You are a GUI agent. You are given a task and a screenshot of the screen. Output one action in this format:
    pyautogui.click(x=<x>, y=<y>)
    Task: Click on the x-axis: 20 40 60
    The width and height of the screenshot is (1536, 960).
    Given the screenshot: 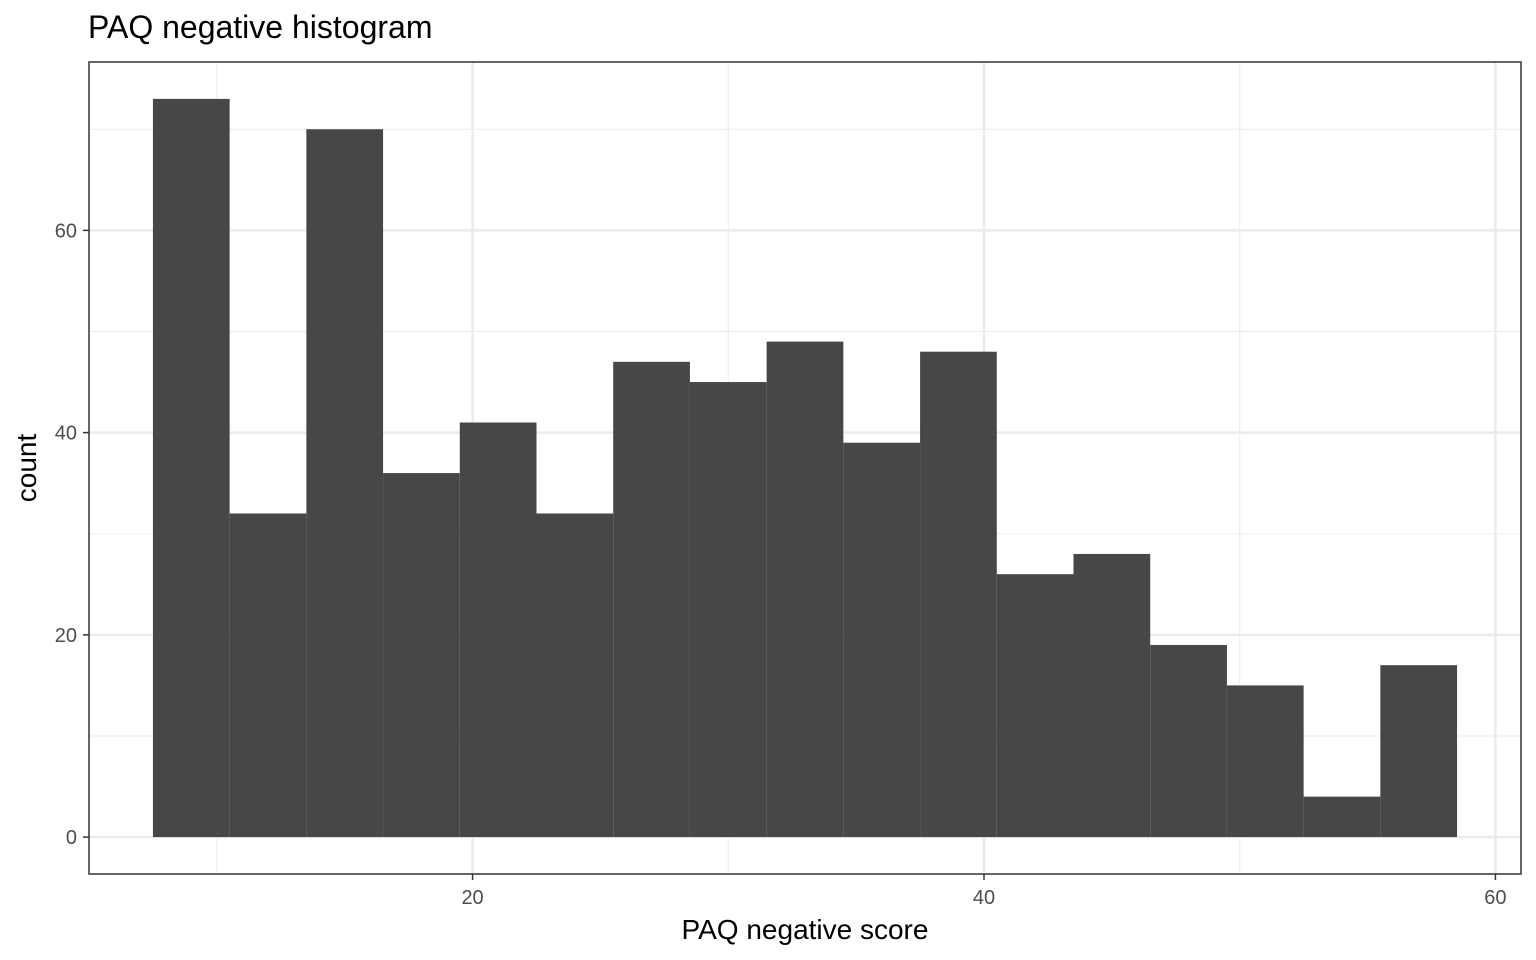 What is the action you would take?
    pyautogui.click(x=984, y=891)
    